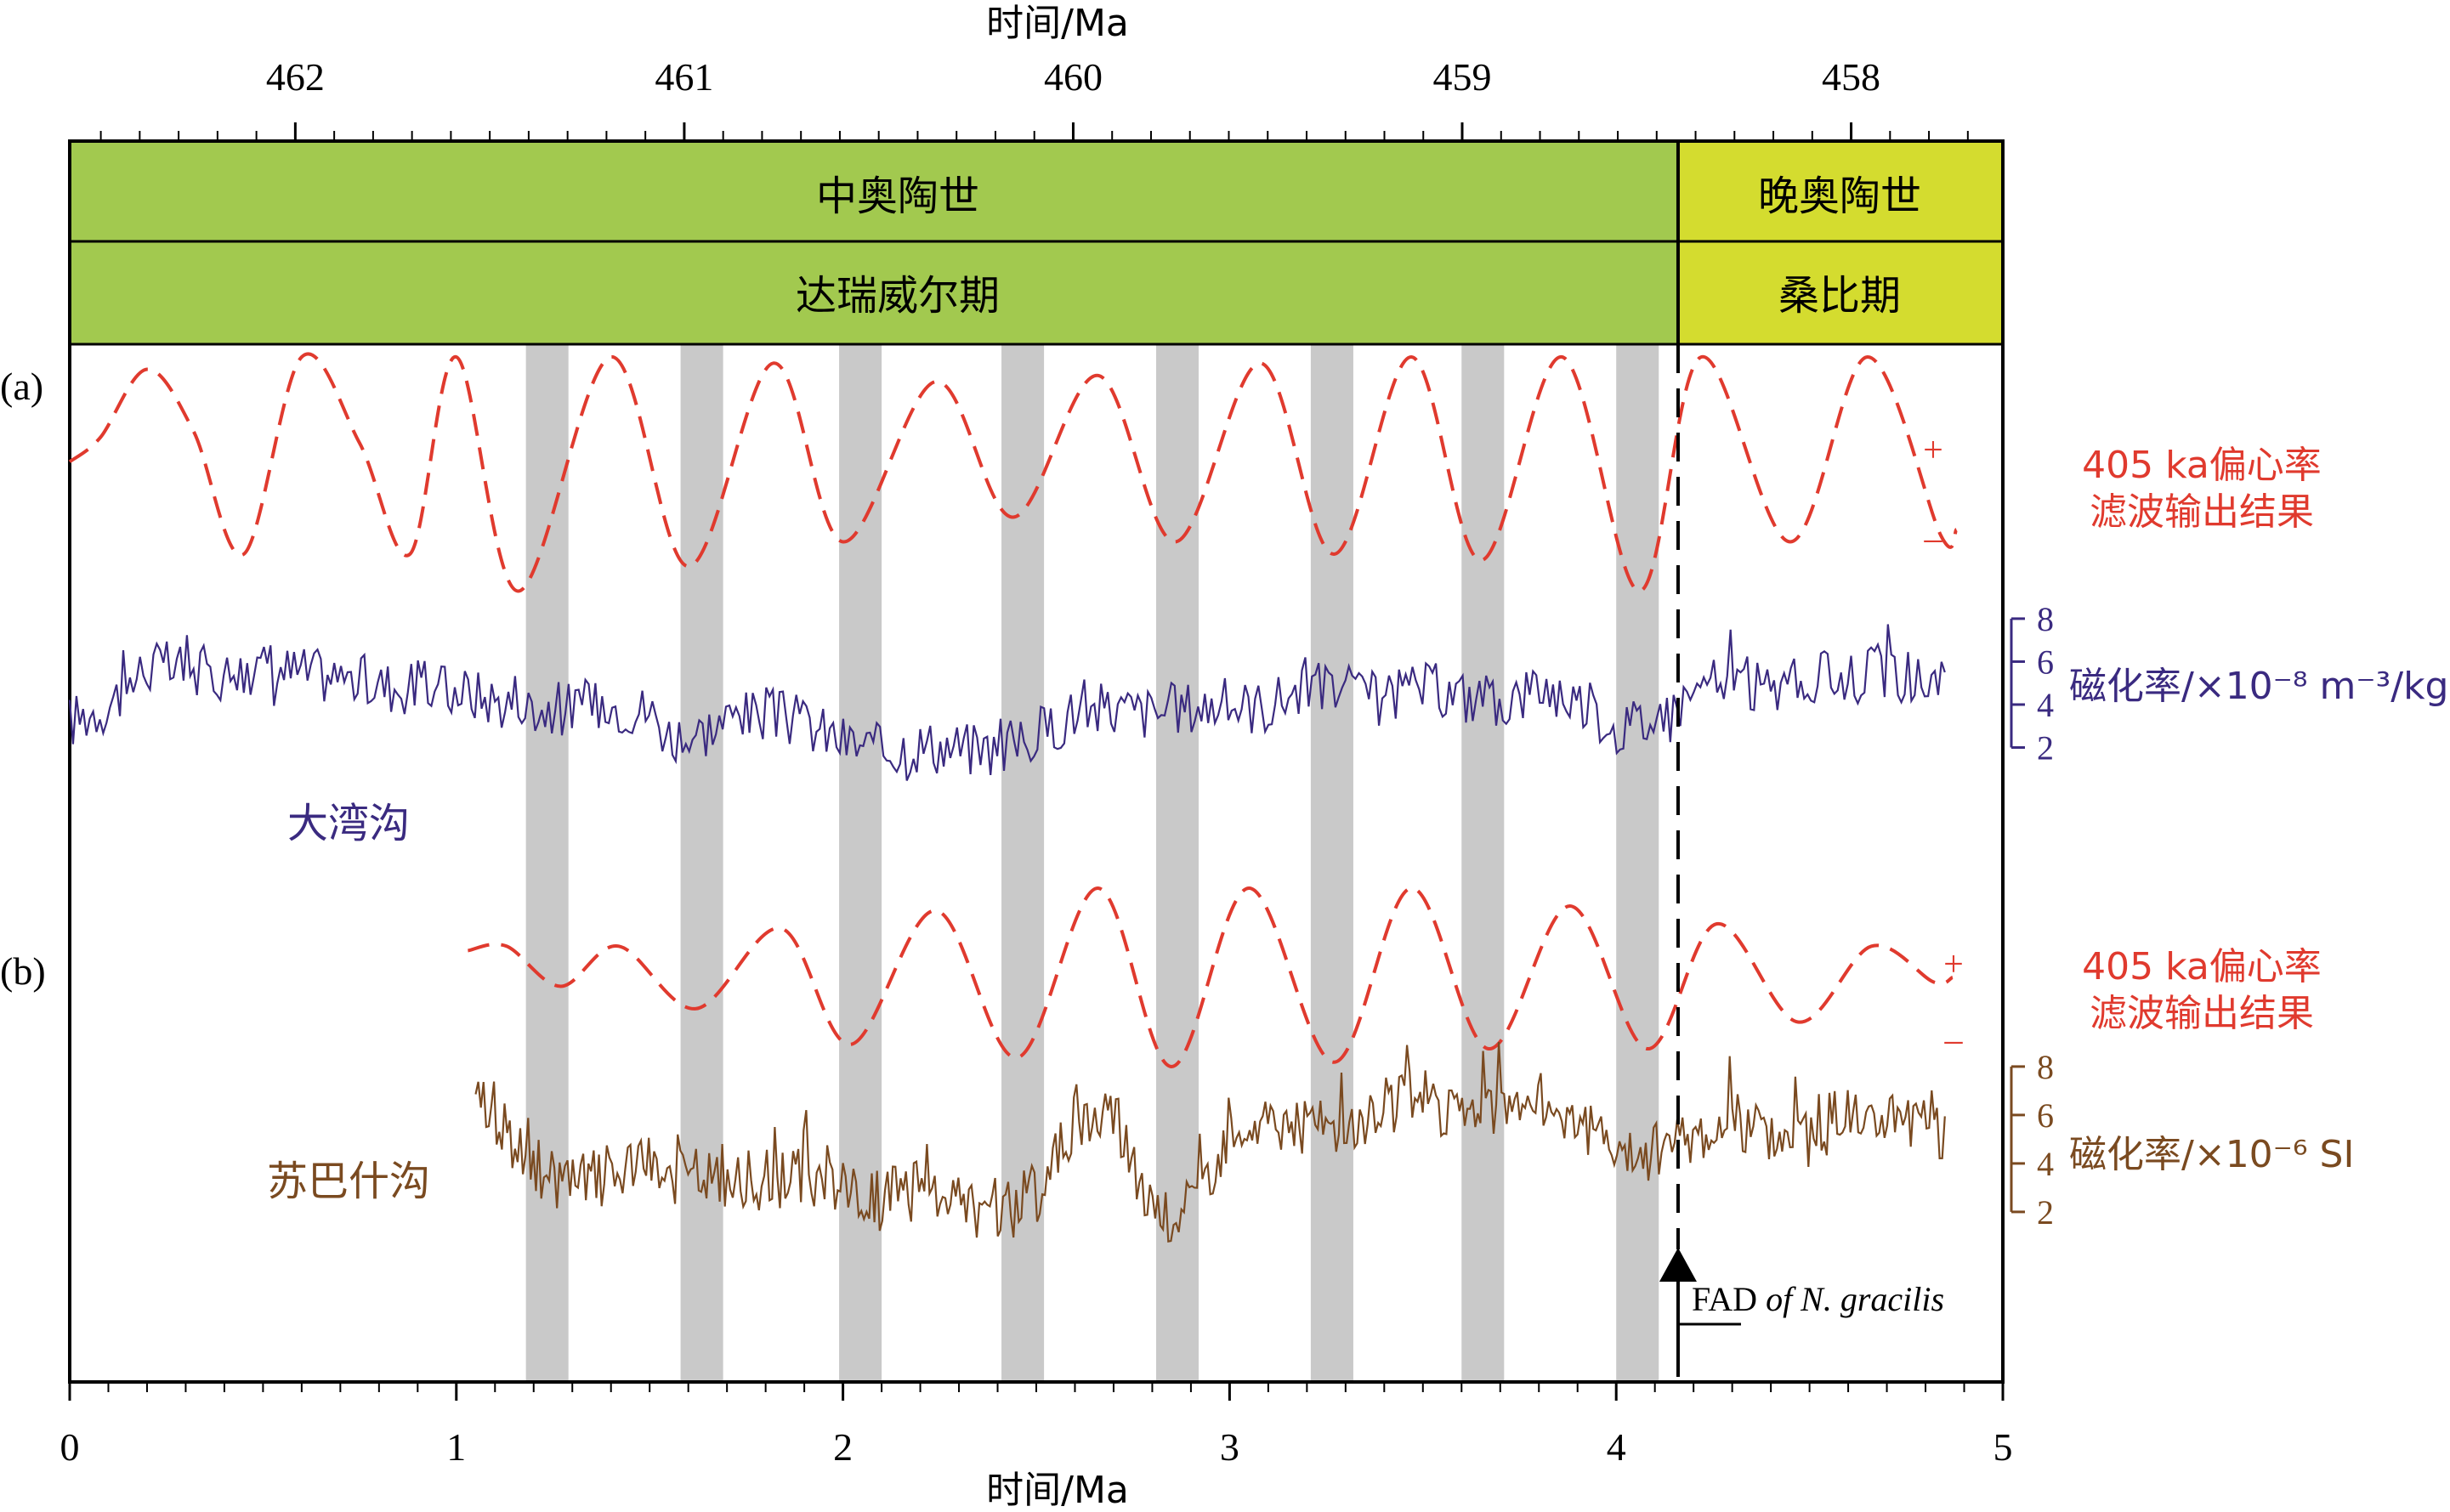 The image size is (2450, 1512). What do you see at coordinates (23, 971) in the screenshot?
I see `panel-label-b: (b)` at bounding box center [23, 971].